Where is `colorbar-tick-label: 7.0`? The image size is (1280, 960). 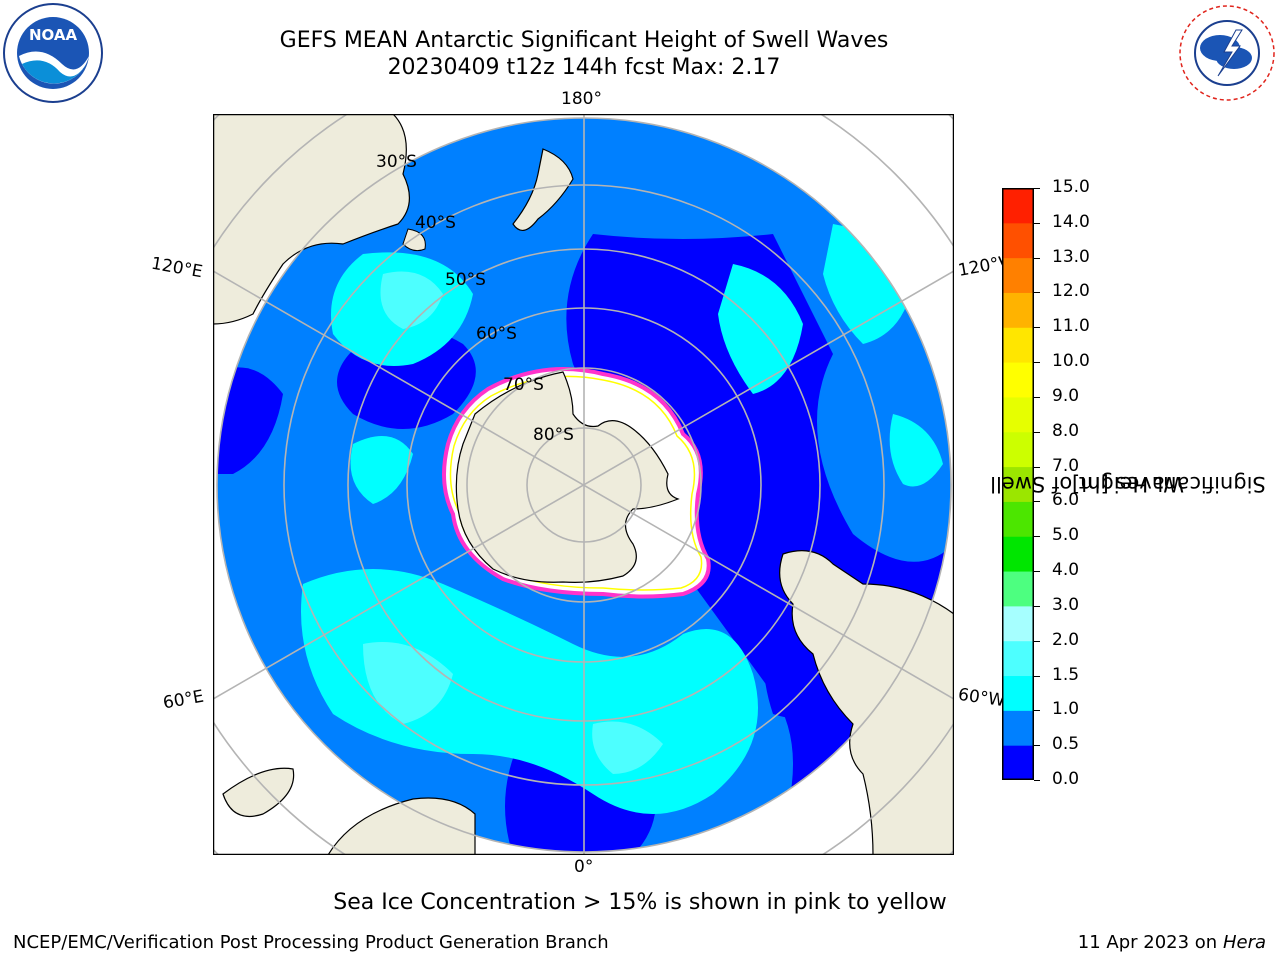
colorbar-tick-label: 7.0 is located at coordinates (1066, 465).